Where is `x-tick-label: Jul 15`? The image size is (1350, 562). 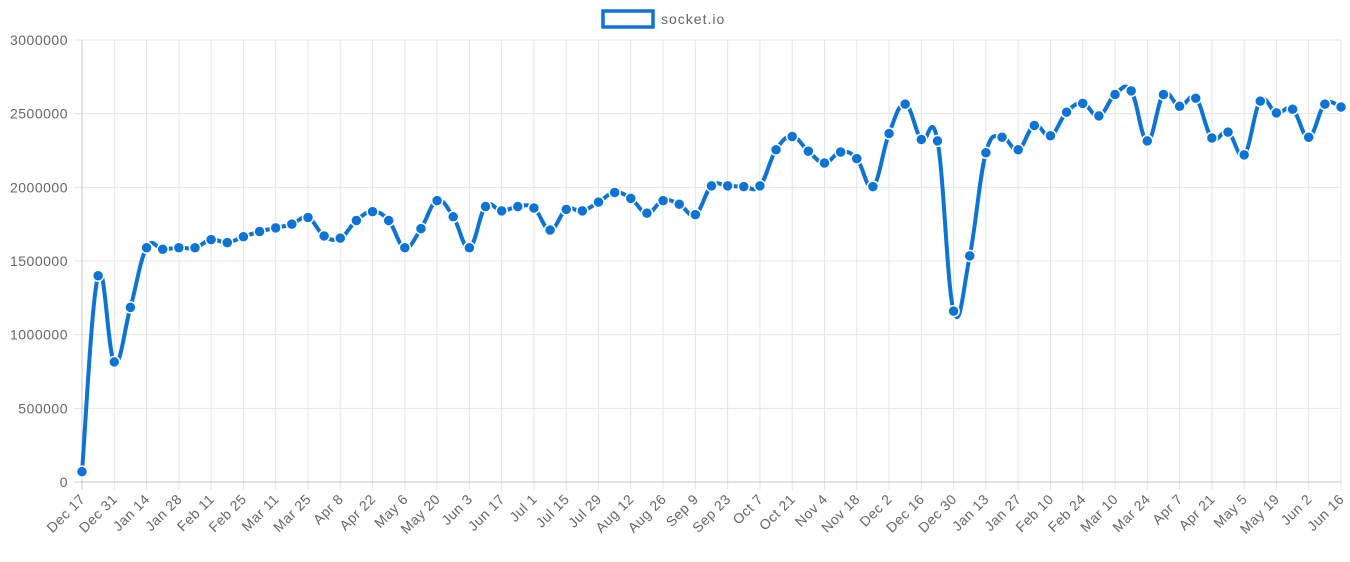
x-tick-label: Jul 15 is located at coordinates (553, 511).